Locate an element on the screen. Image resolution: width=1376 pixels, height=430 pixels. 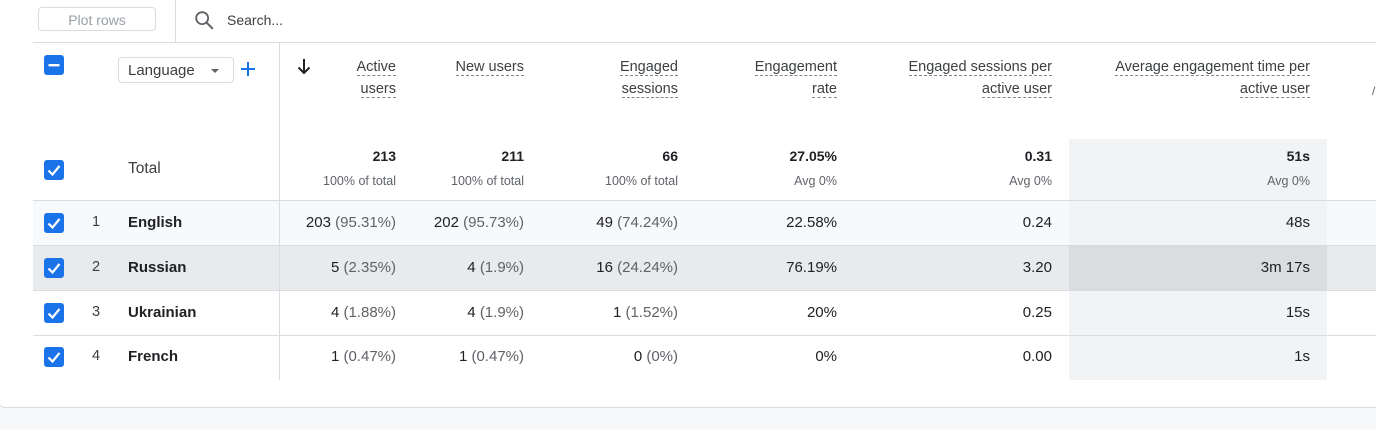
totals-checkbox is located at coordinates (54, 170).